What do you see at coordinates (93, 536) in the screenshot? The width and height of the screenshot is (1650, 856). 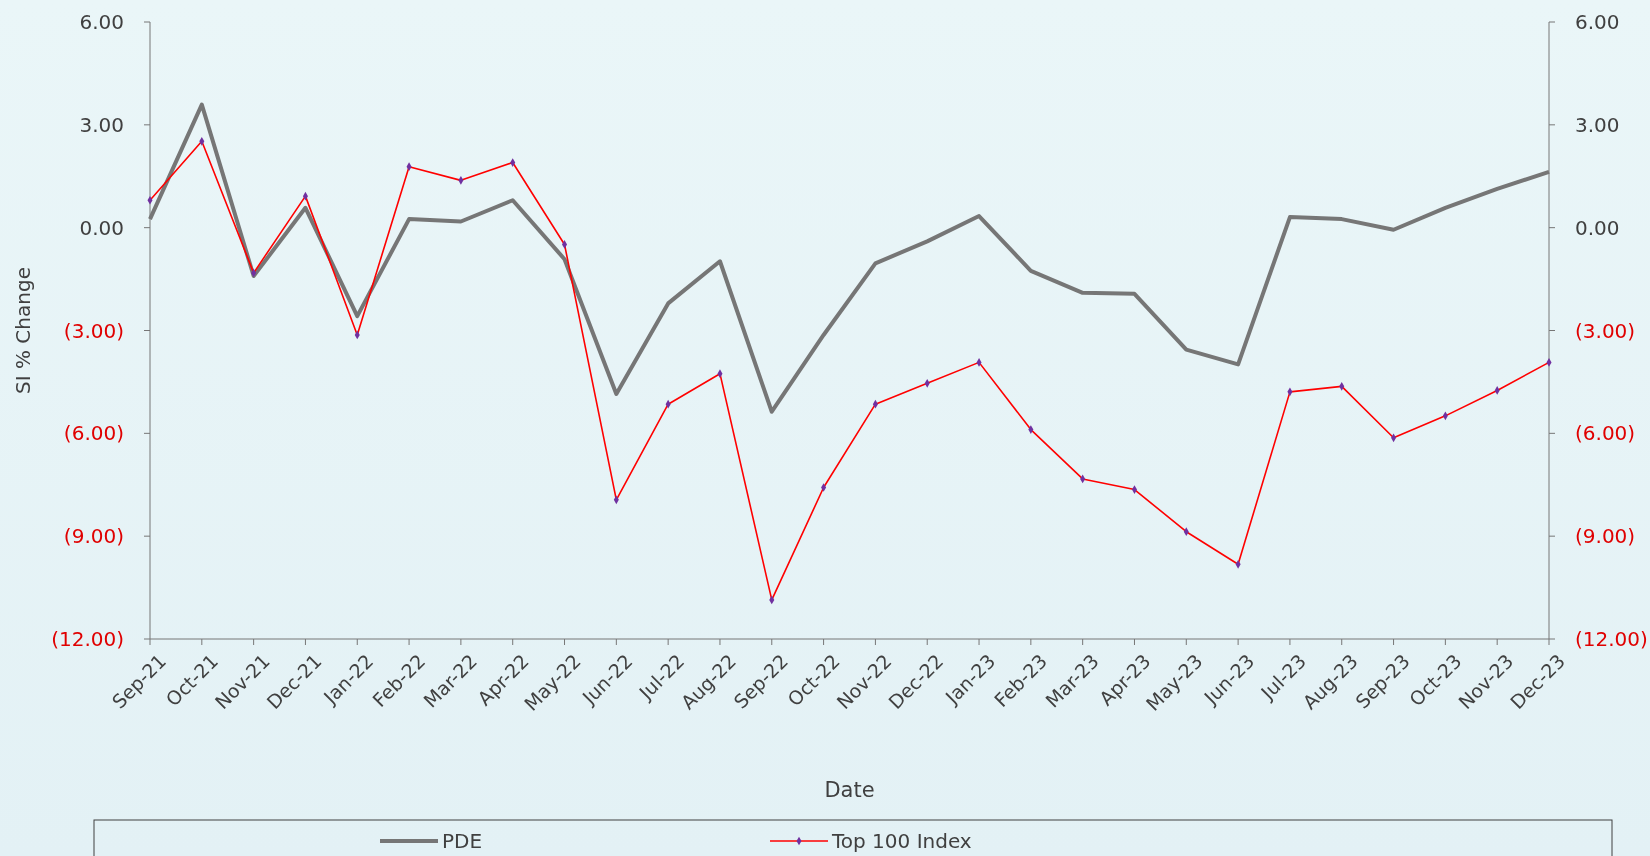 I see `y-tick-label: (9.00)` at bounding box center [93, 536].